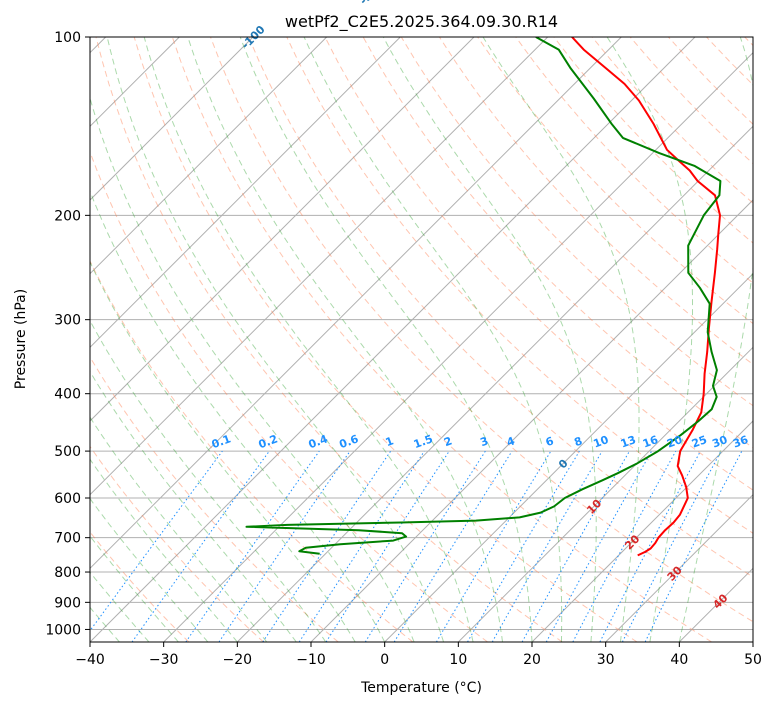  I want to click on y-tick-label: 700, so click(67, 539).